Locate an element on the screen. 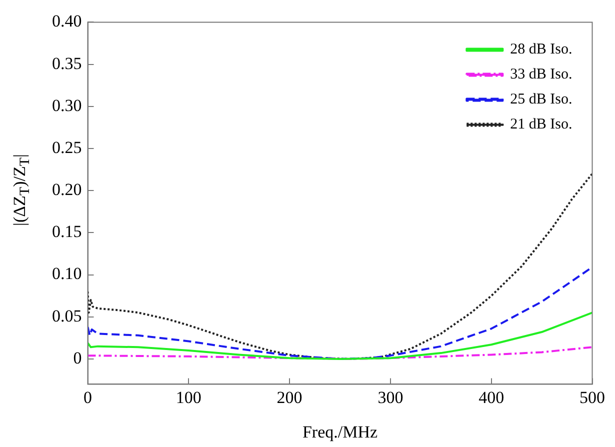  y-tick-label: 0.25 is located at coordinates (67, 147).